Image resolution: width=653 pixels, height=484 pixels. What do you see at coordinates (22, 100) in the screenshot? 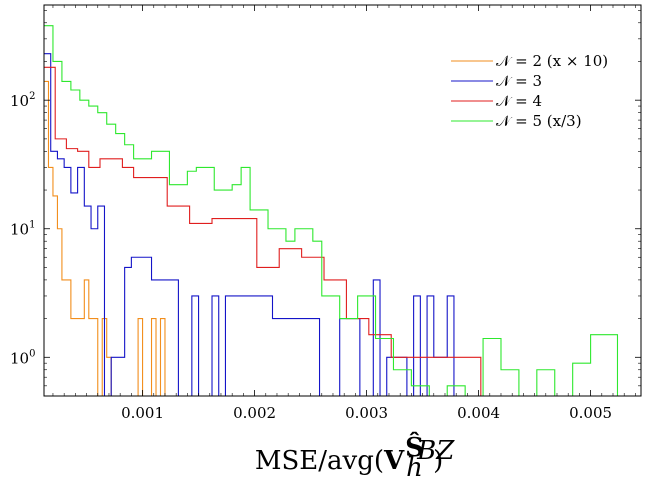
I see `y-tick-label-3: 10²` at bounding box center [22, 100].